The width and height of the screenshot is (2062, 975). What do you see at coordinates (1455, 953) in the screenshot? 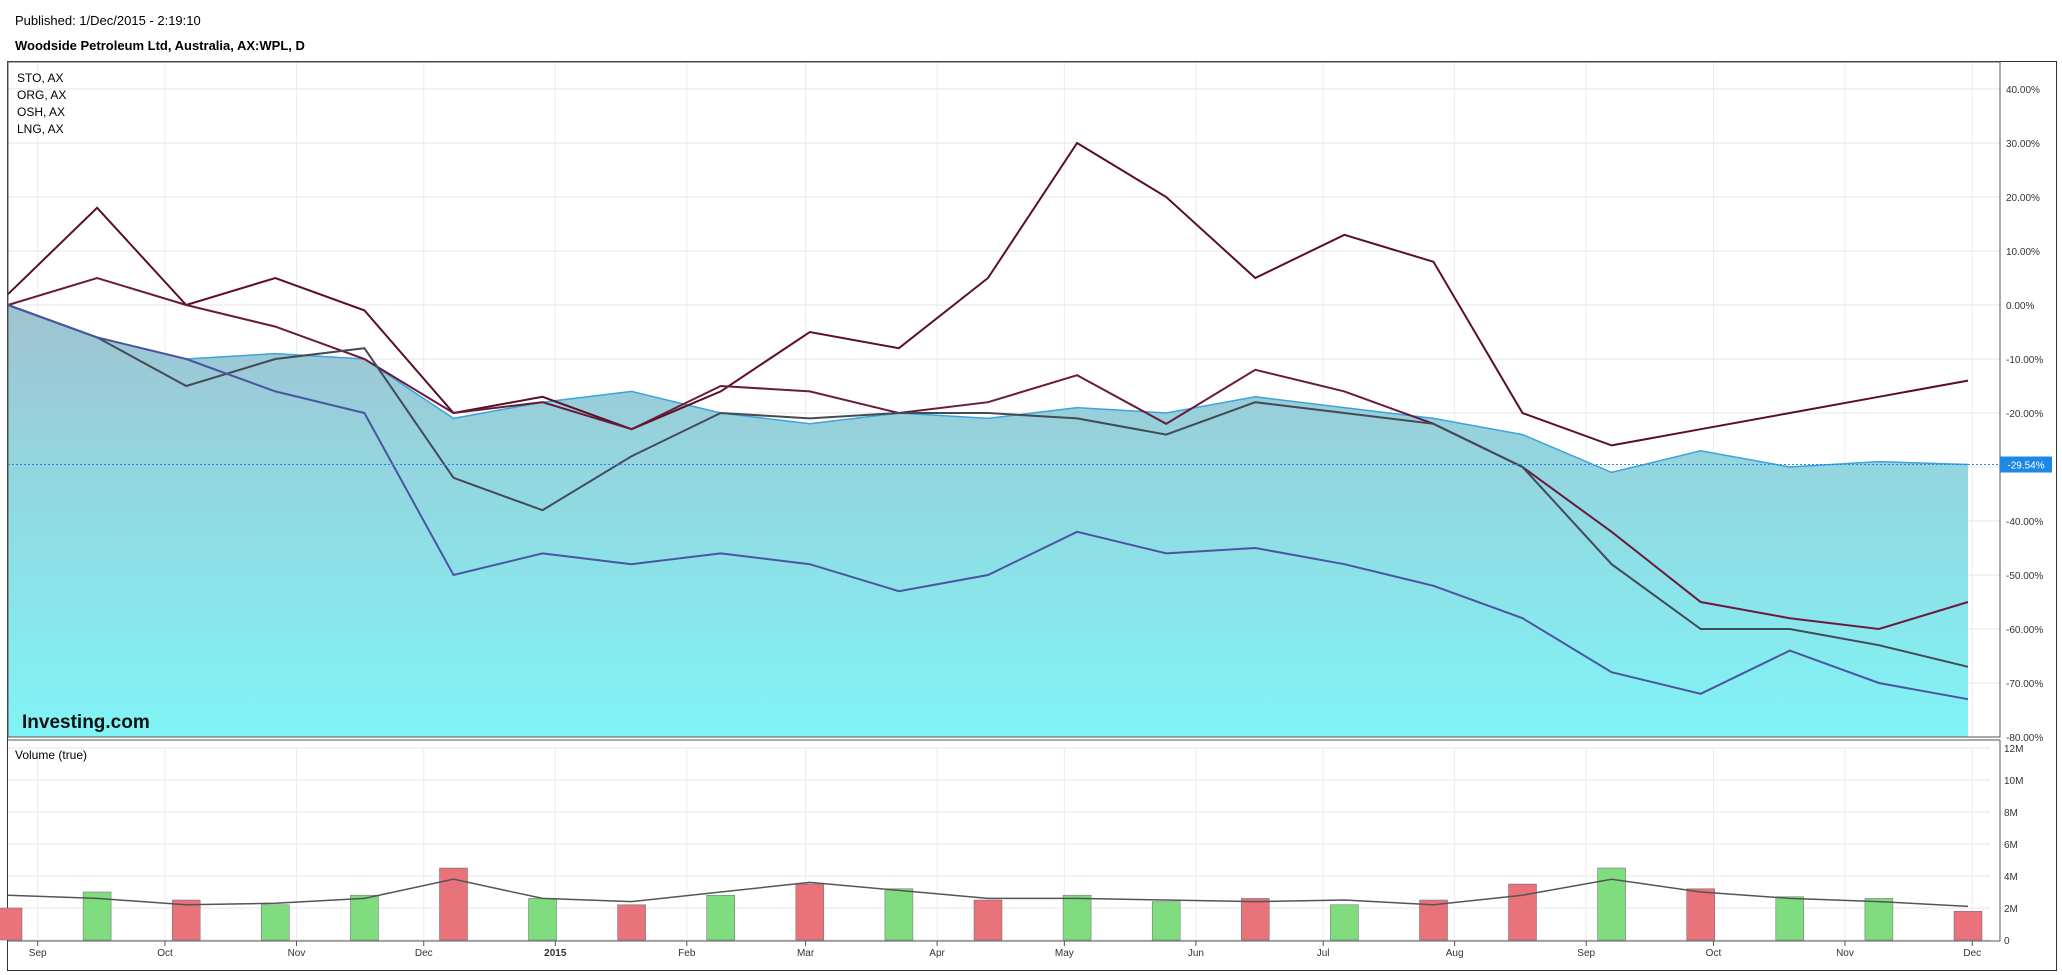
I see `x-tick-label: Aug` at bounding box center [1455, 953].